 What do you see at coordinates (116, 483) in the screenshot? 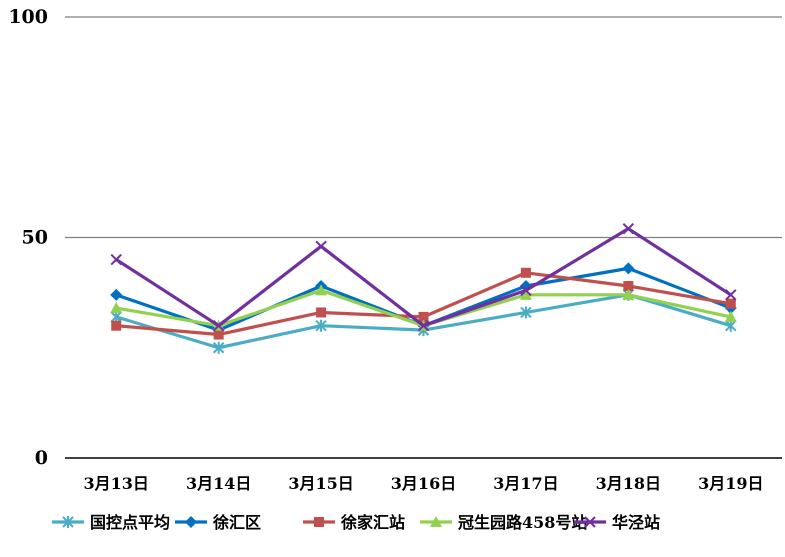
I see `x-tick-label: 3月13日` at bounding box center [116, 483].